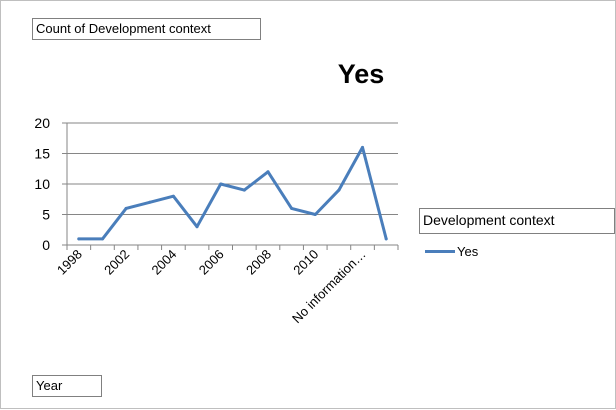  I want to click on value-field-button: Count of Development context, so click(146, 29).